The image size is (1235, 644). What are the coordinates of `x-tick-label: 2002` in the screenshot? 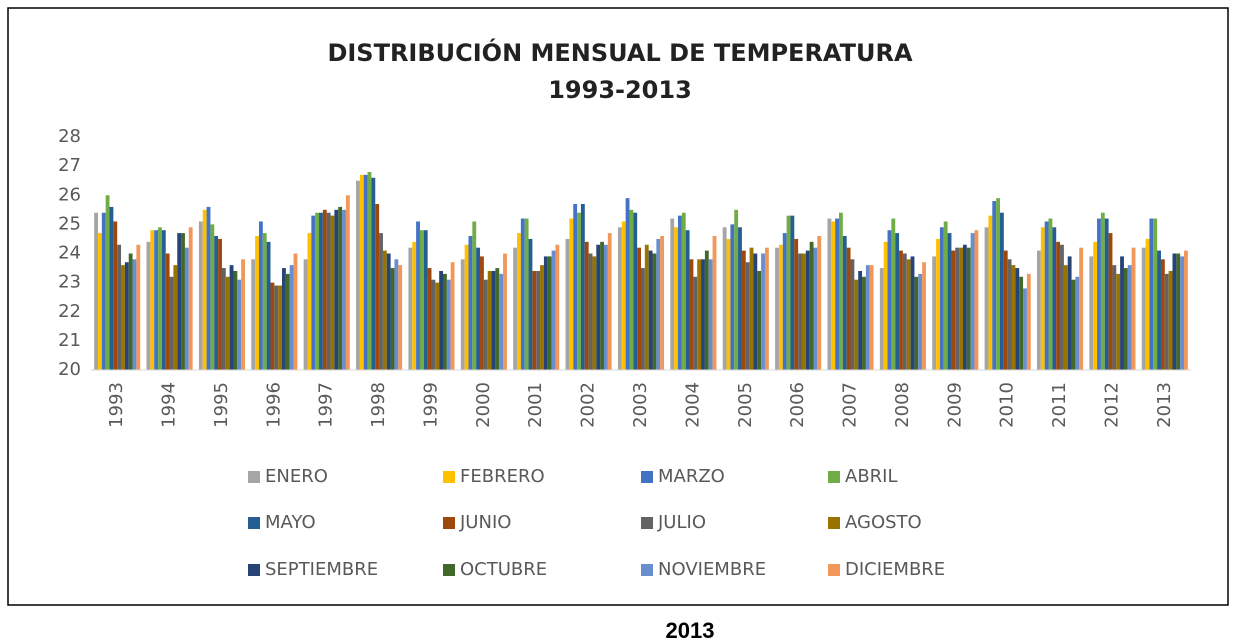 It's located at (588, 405).